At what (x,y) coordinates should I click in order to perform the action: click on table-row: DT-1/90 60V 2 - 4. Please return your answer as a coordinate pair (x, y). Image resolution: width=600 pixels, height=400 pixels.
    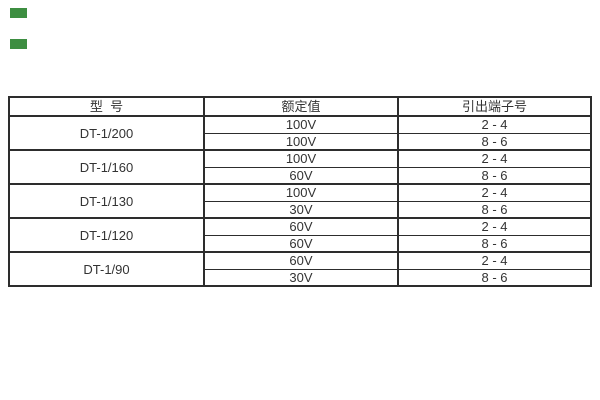
    Looking at the image, I should click on (300, 269).